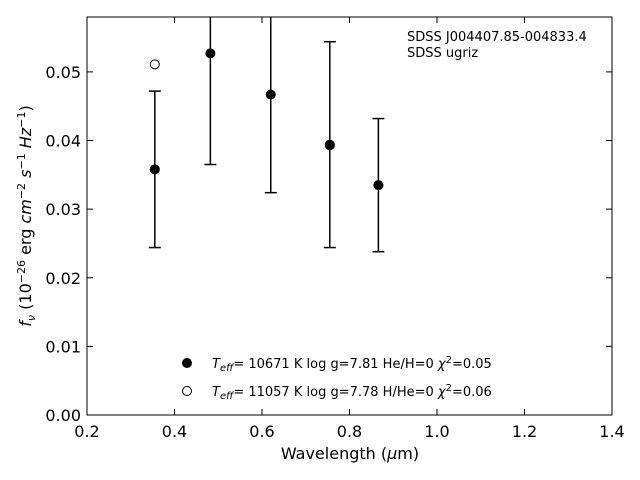 Image resolution: width=640 pixels, height=480 pixels. Describe the element at coordinates (524, 431) in the screenshot. I see `x-tick-label: 1.2` at that location.